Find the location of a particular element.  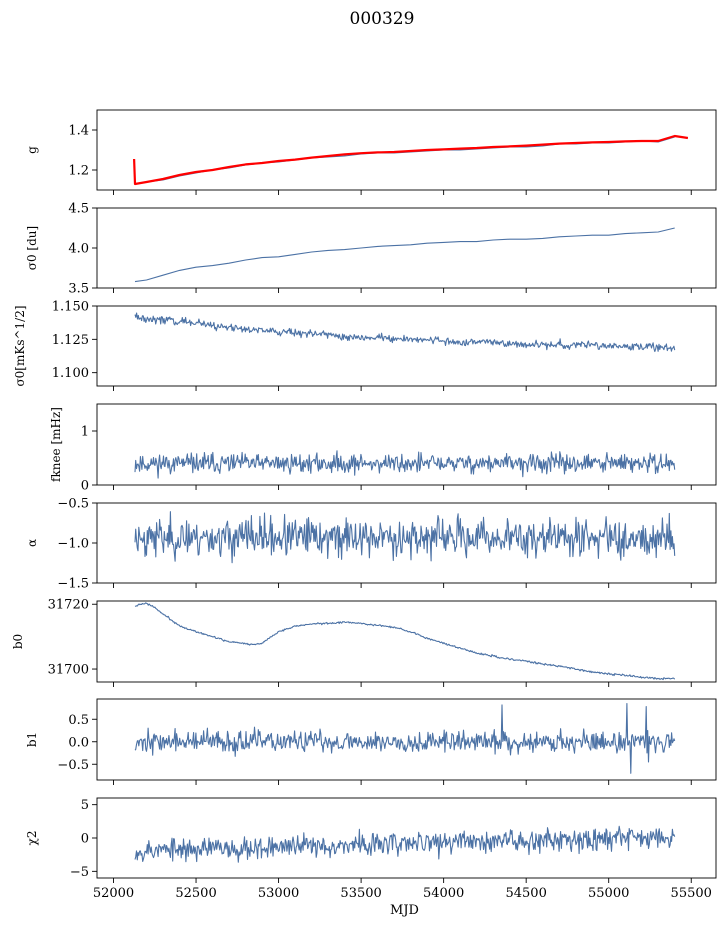

y-tick-label: −1.0 is located at coordinates (73, 544).